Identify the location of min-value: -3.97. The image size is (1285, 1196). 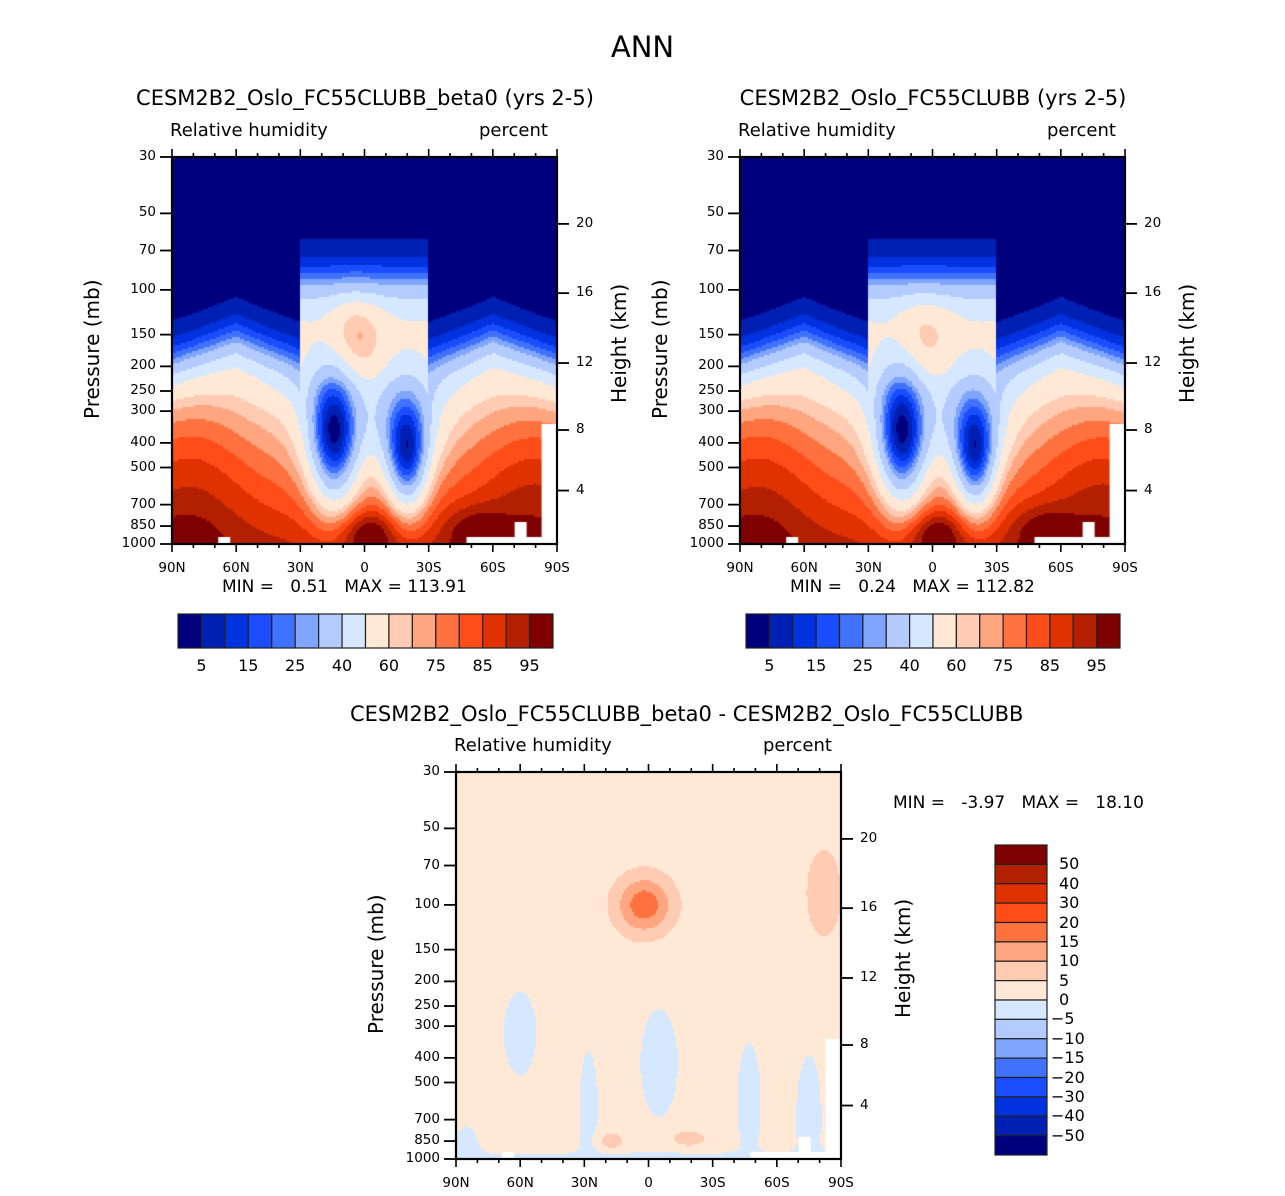
(983, 803).